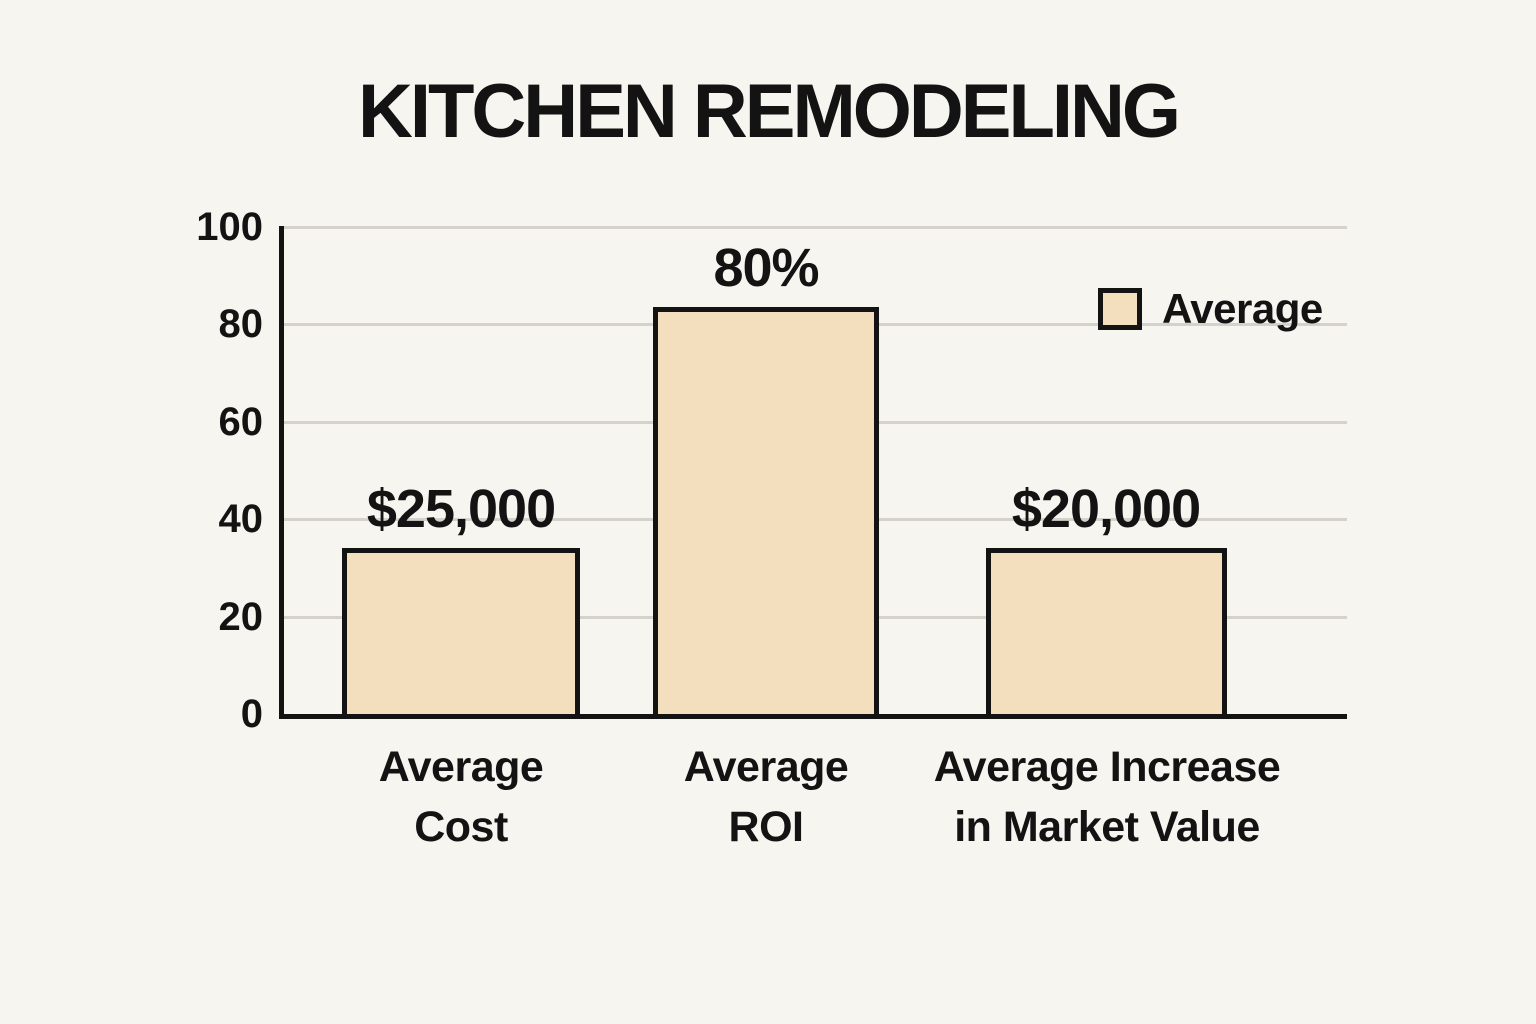 This screenshot has height=1024, width=1536. What do you see at coordinates (1106, 509) in the screenshot?
I see `value-label-average-market-increase: $20,000` at bounding box center [1106, 509].